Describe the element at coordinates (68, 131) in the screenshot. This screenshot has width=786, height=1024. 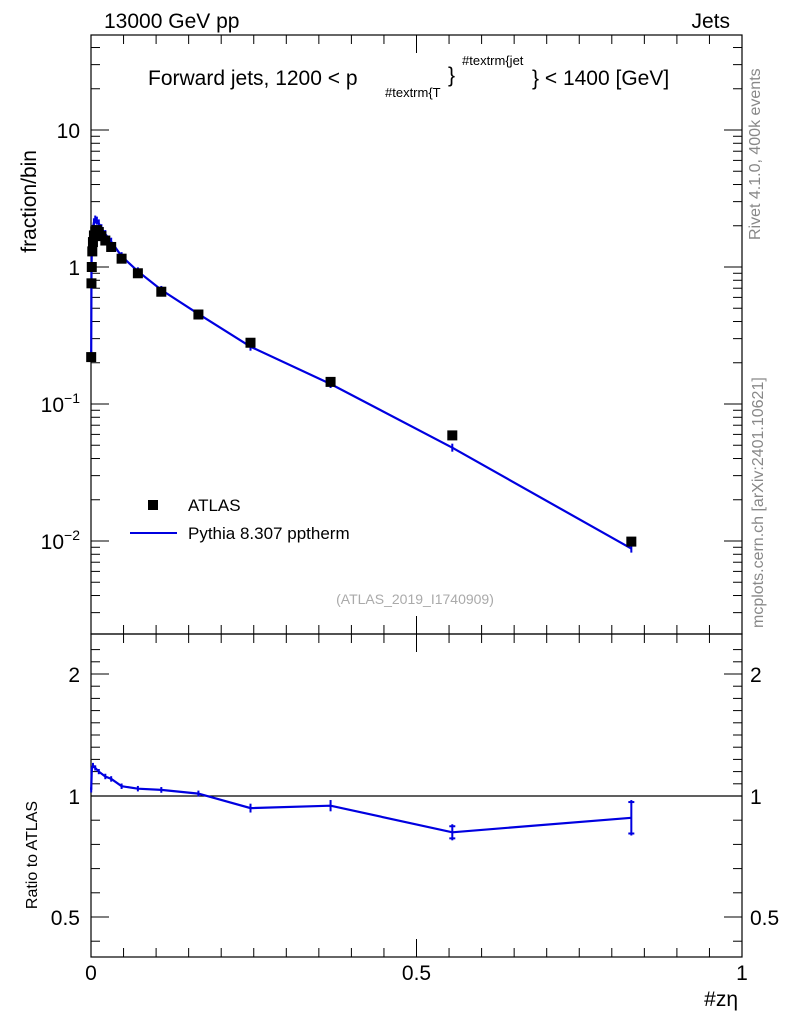
I see `main-y-tick-label: 10` at that location.